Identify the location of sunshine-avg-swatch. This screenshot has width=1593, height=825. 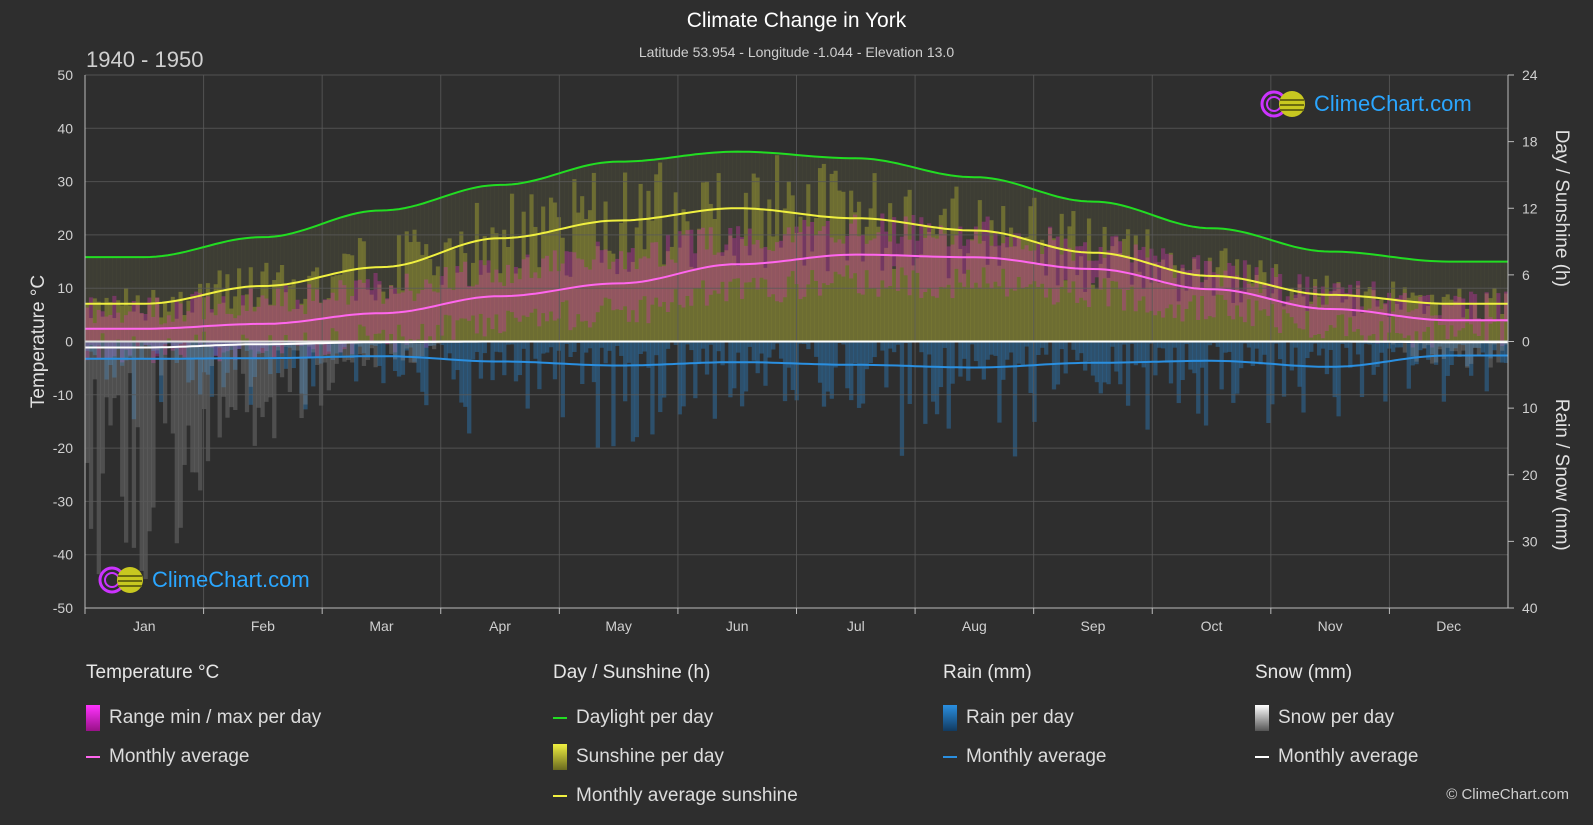
(560, 795).